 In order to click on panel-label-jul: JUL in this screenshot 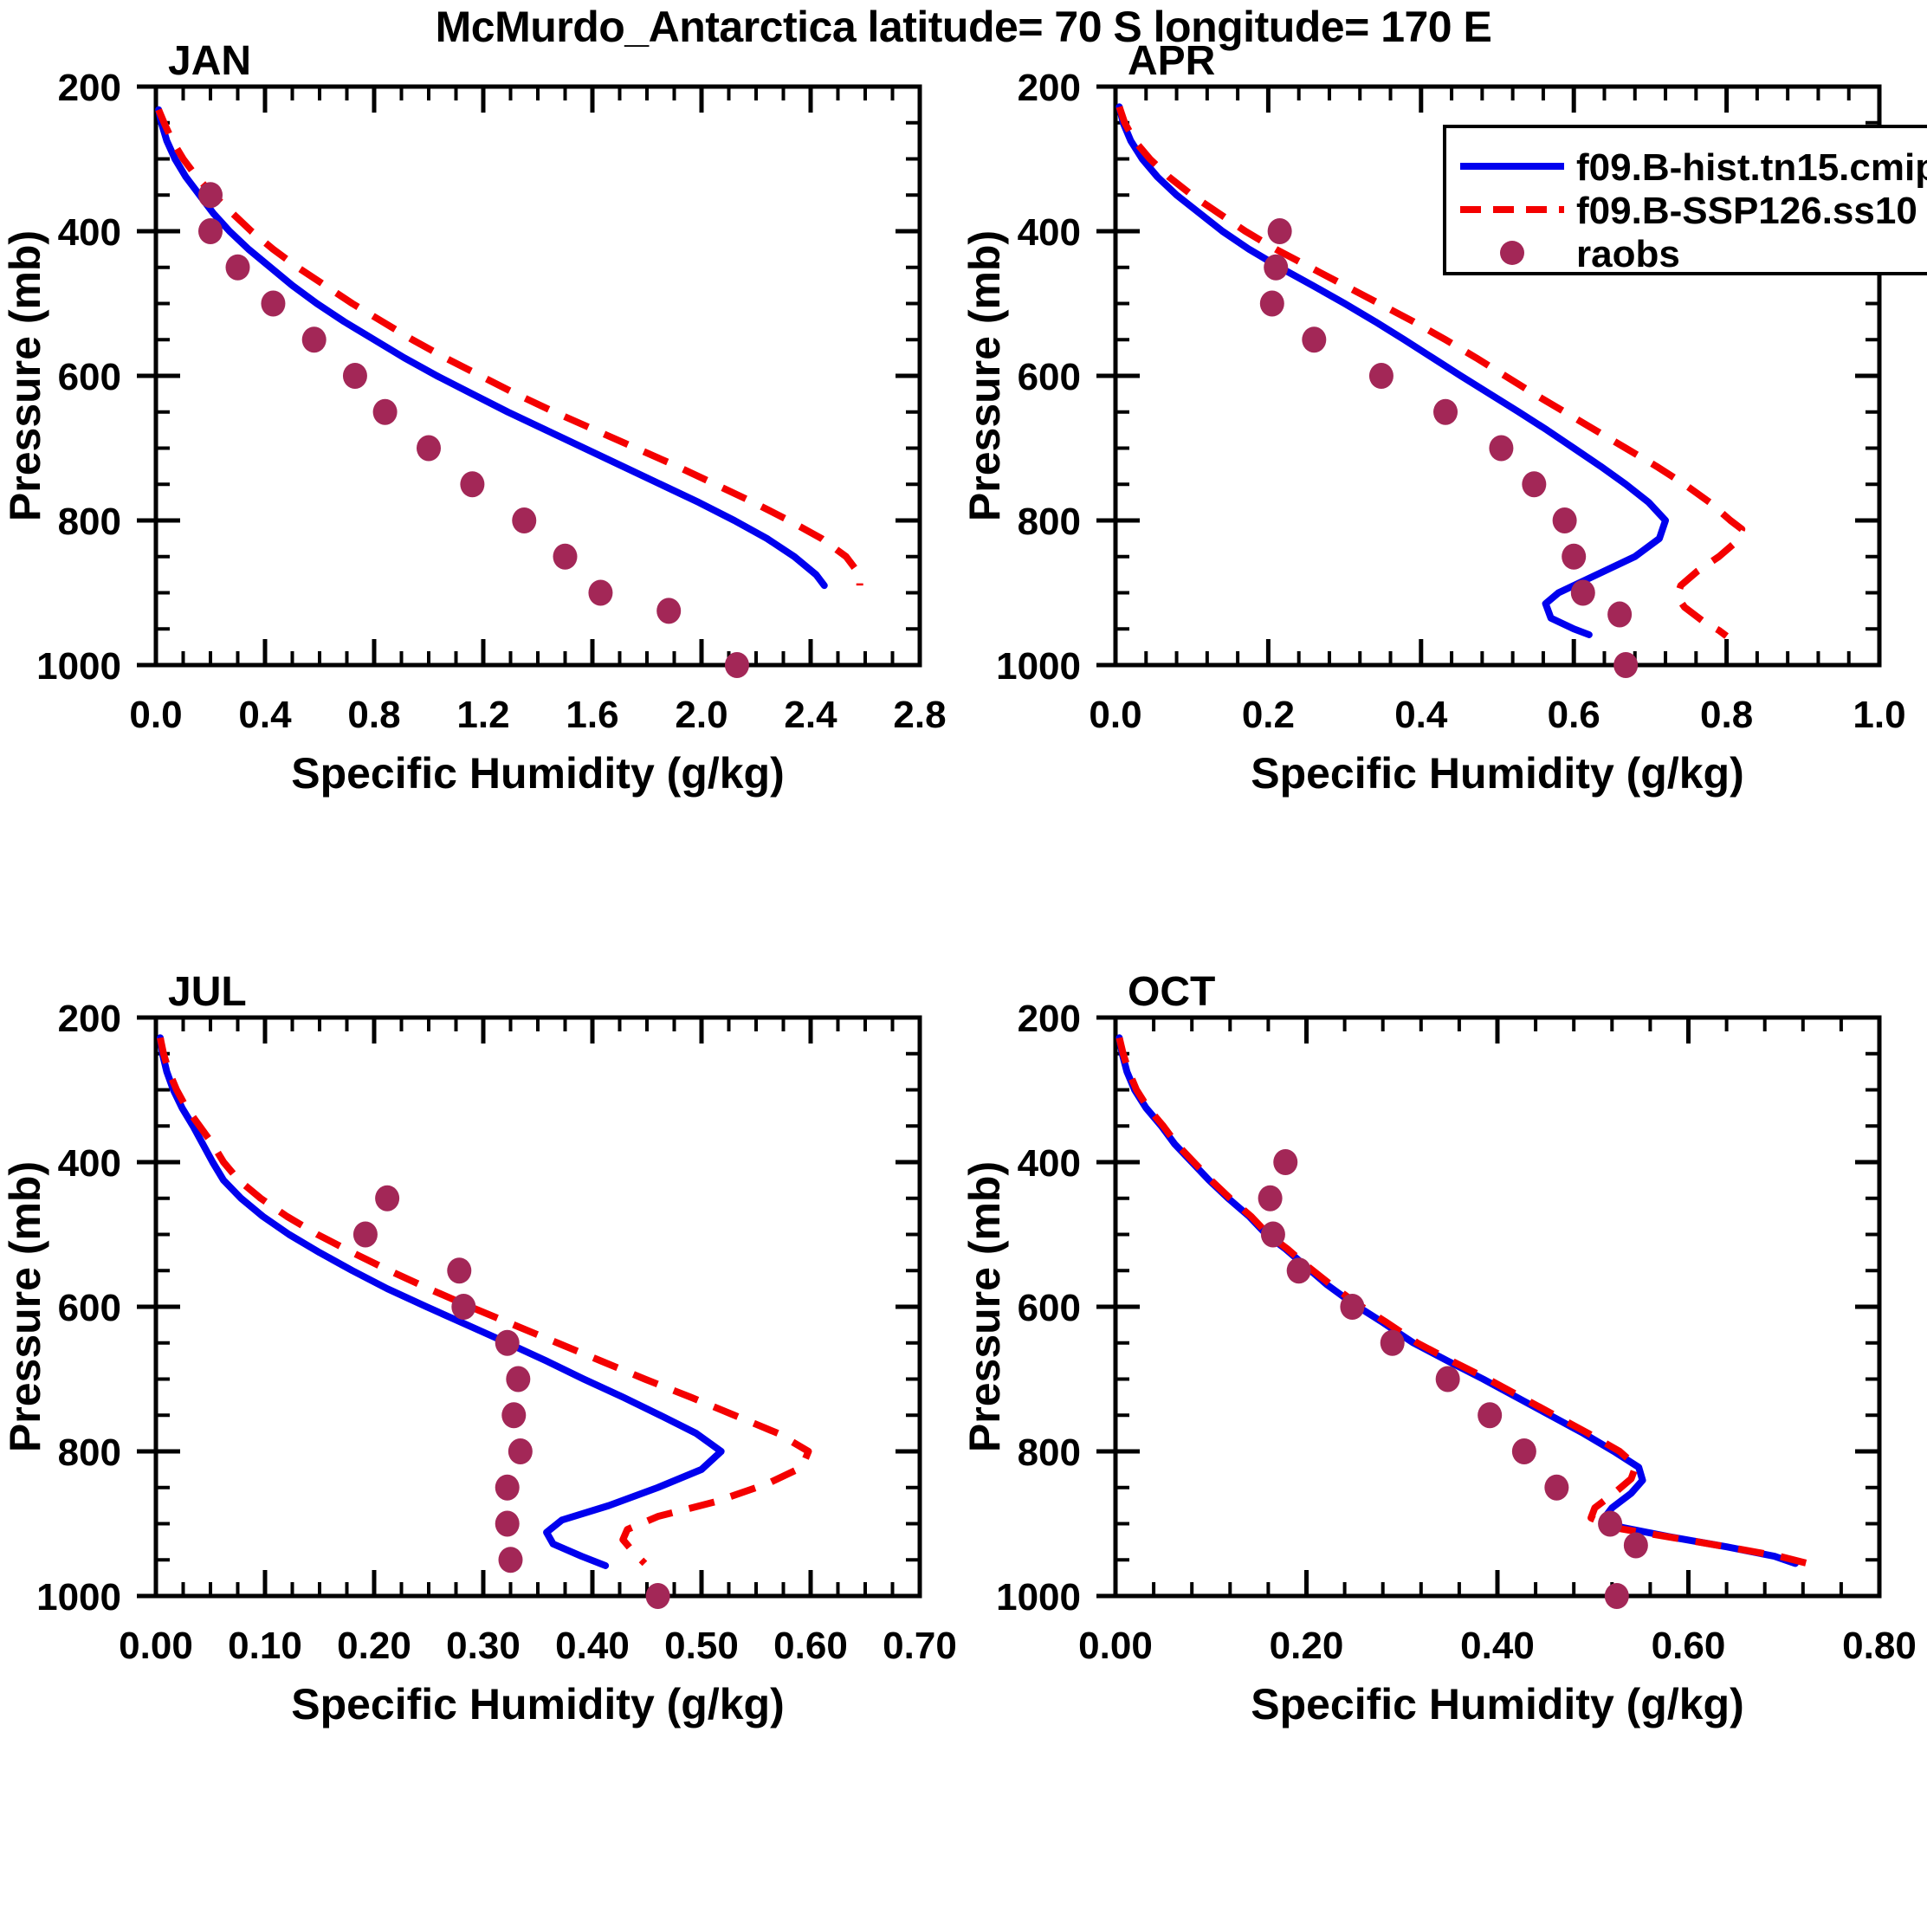, I will do `click(207, 992)`.